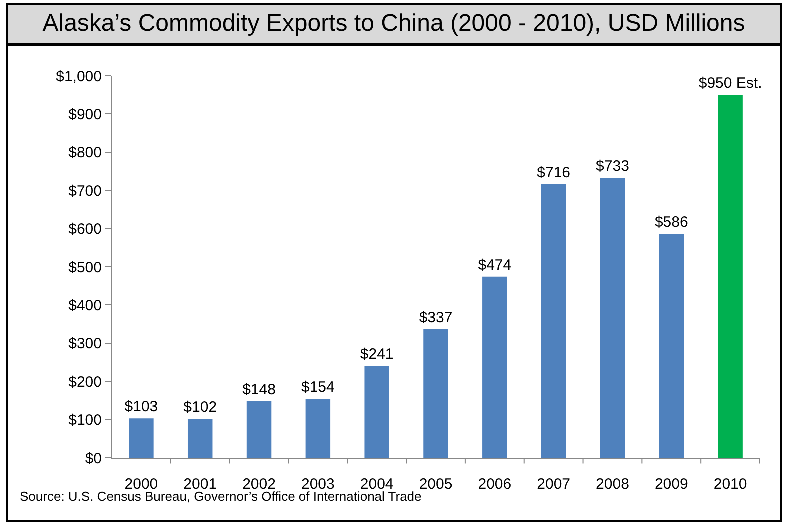 The height and width of the screenshot is (525, 788). I want to click on data-label: $148, so click(259, 389).